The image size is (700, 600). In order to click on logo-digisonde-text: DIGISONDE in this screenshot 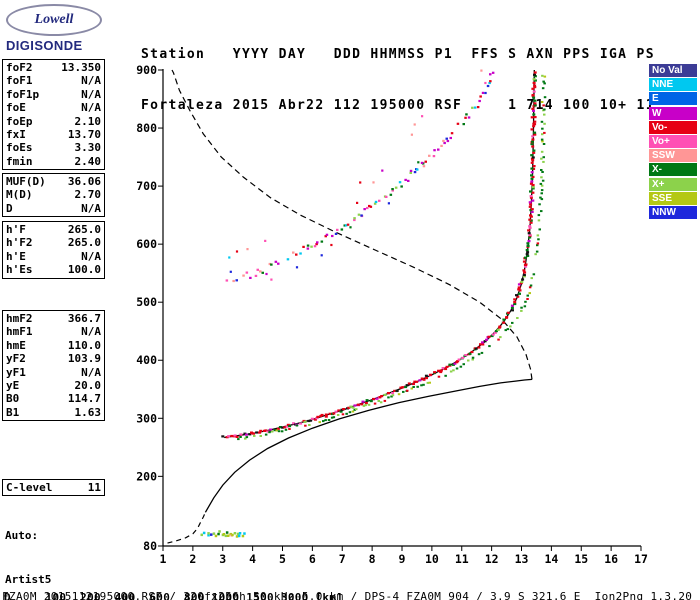, I will do `click(44, 45)`.